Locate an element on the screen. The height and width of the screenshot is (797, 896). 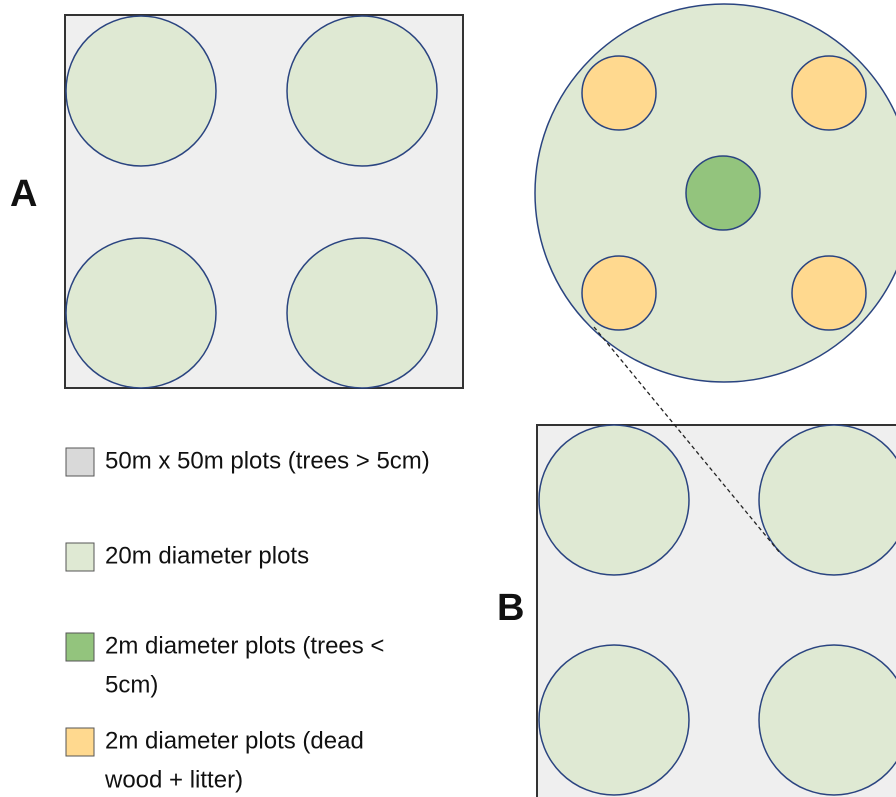
legend-text: wood + litter) is located at coordinates (173, 779).